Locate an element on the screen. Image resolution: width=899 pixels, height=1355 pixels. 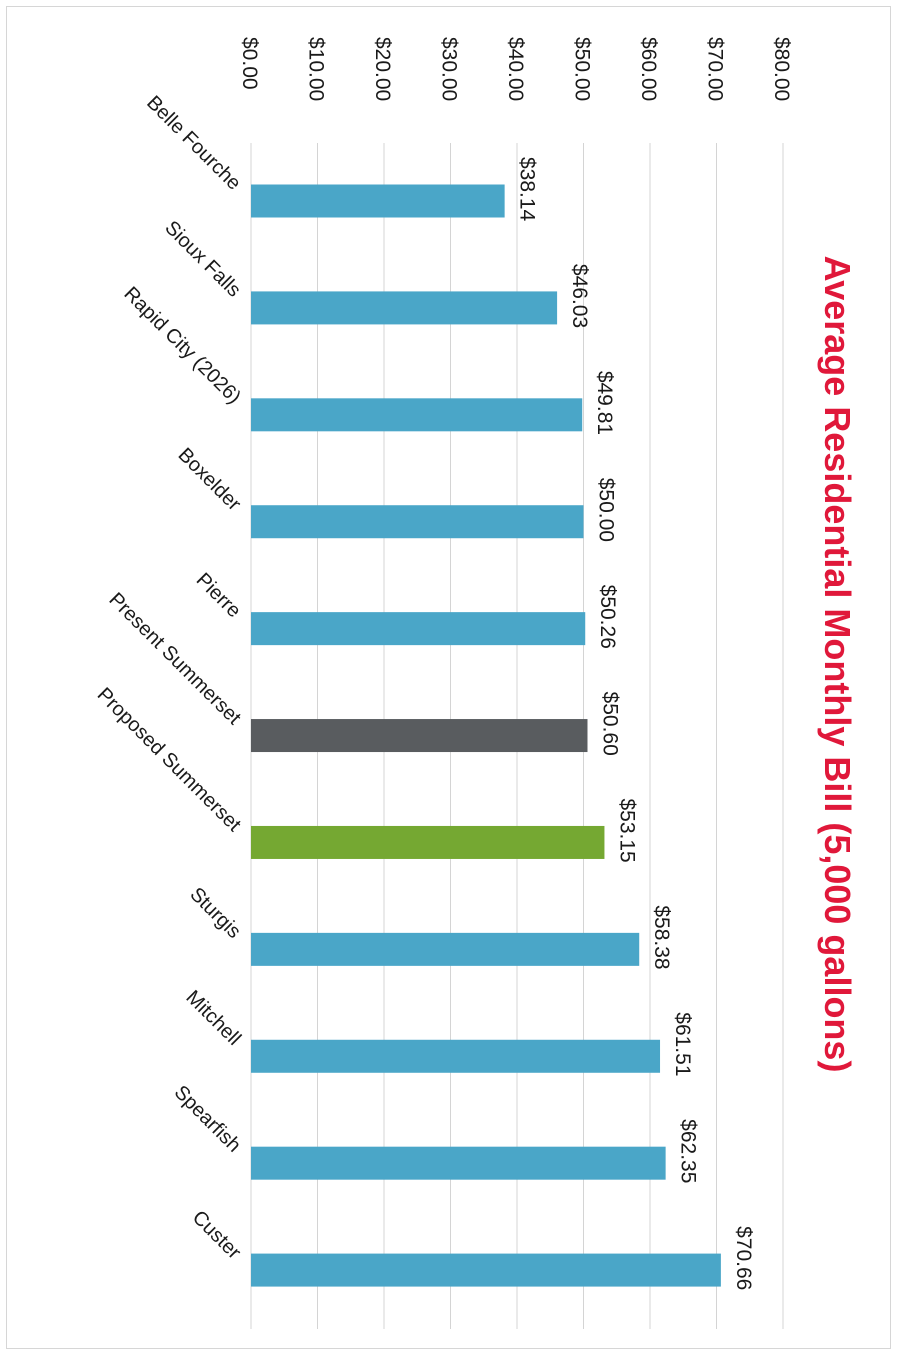
category-label: Boxelder is located at coordinates (210, 480).